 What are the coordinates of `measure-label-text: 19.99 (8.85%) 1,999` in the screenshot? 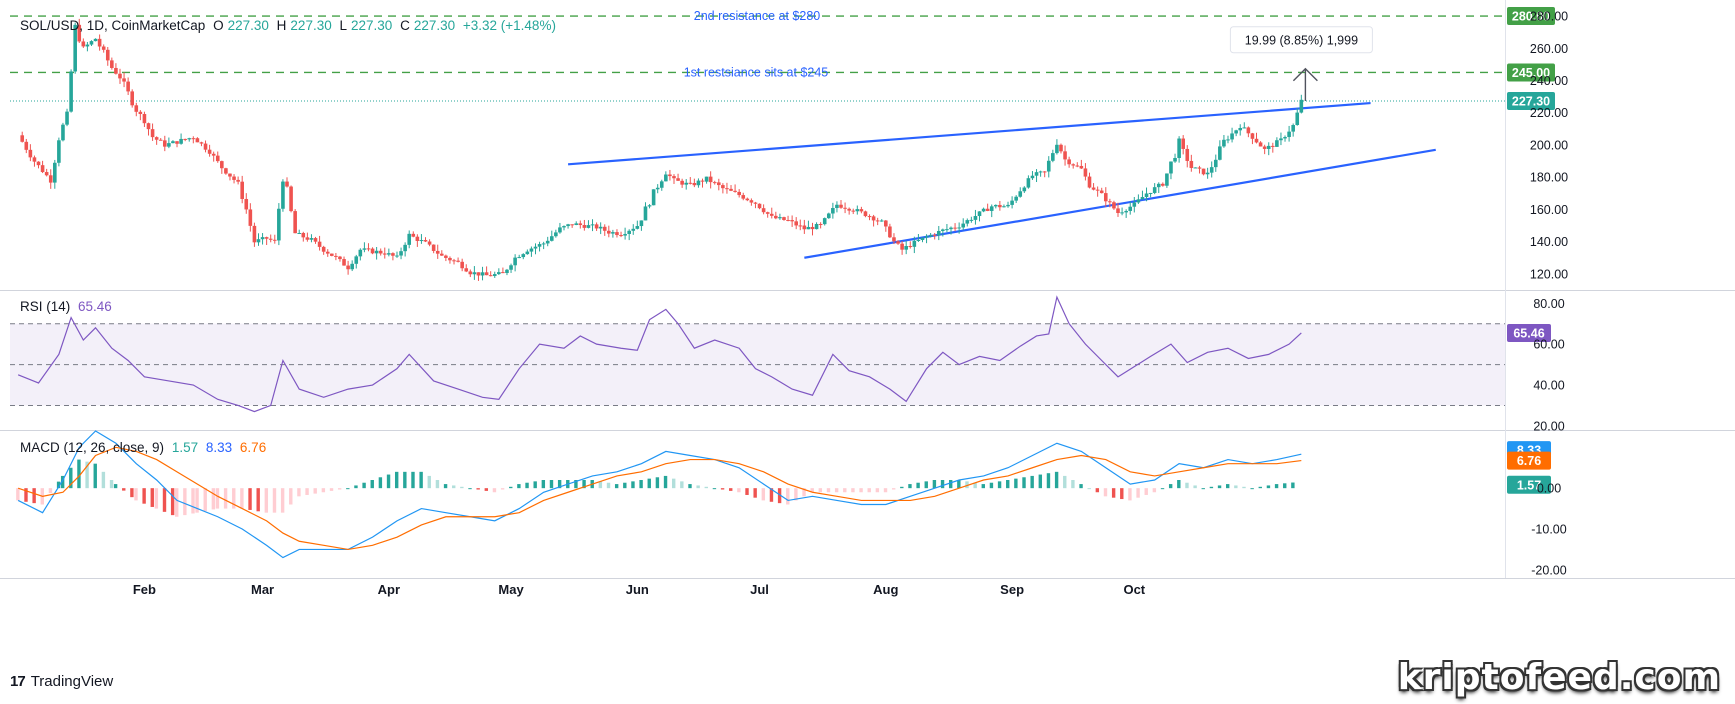 It's located at (1301, 40).